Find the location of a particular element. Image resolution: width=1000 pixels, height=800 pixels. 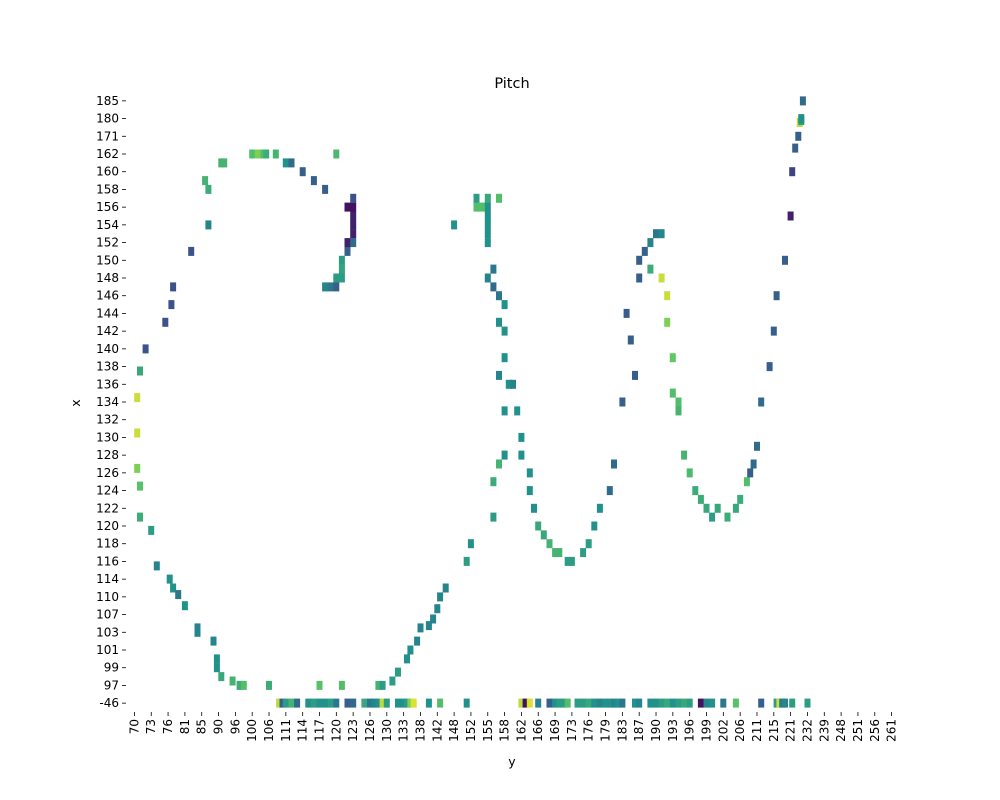

y-tick-label: 101 is located at coordinates (107, 650).